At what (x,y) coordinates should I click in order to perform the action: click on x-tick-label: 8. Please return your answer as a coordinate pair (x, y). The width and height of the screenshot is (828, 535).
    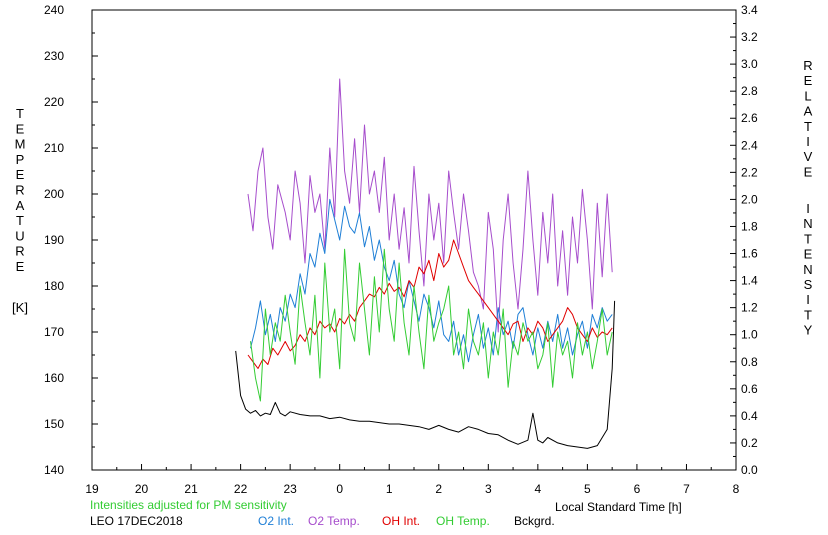
    Looking at the image, I should click on (736, 489).